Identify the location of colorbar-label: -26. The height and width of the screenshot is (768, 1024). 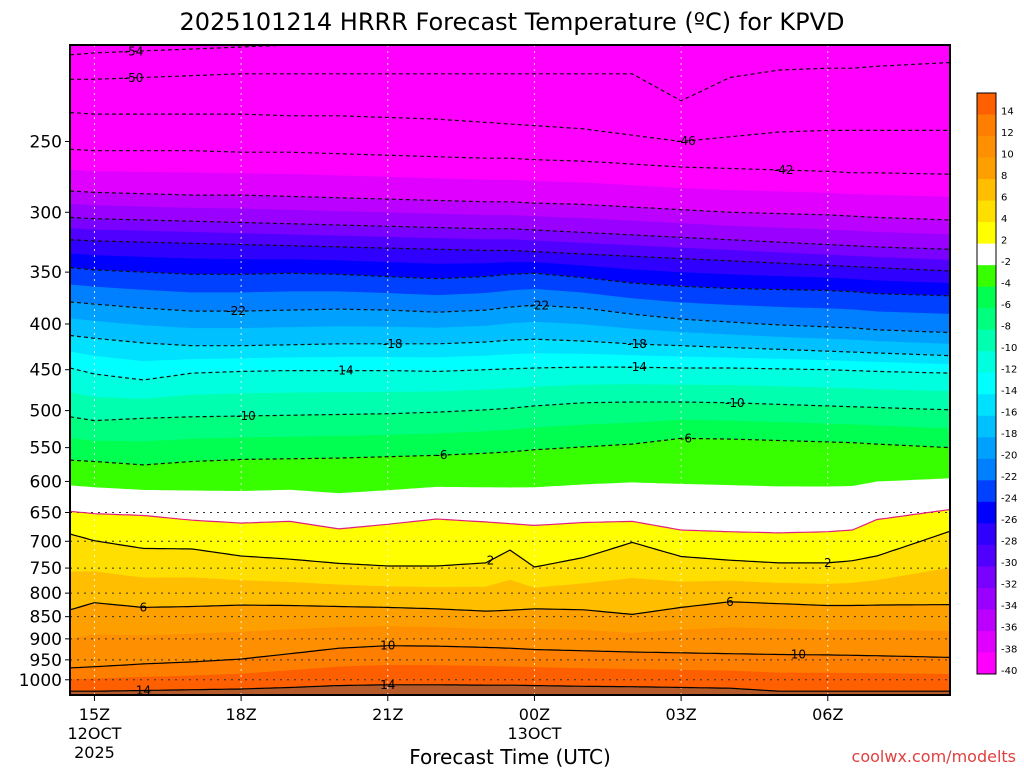
(1009, 520).